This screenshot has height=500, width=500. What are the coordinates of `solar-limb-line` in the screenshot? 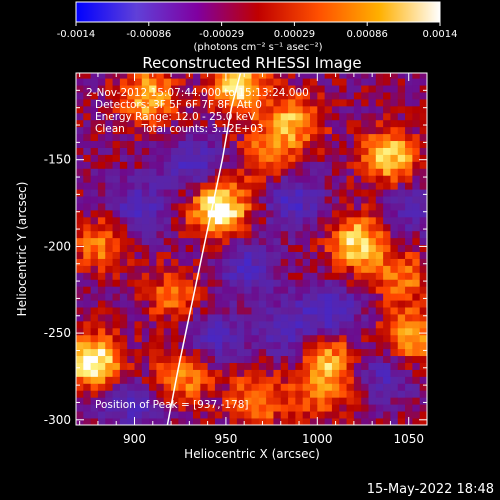 It's located at (204, 249).